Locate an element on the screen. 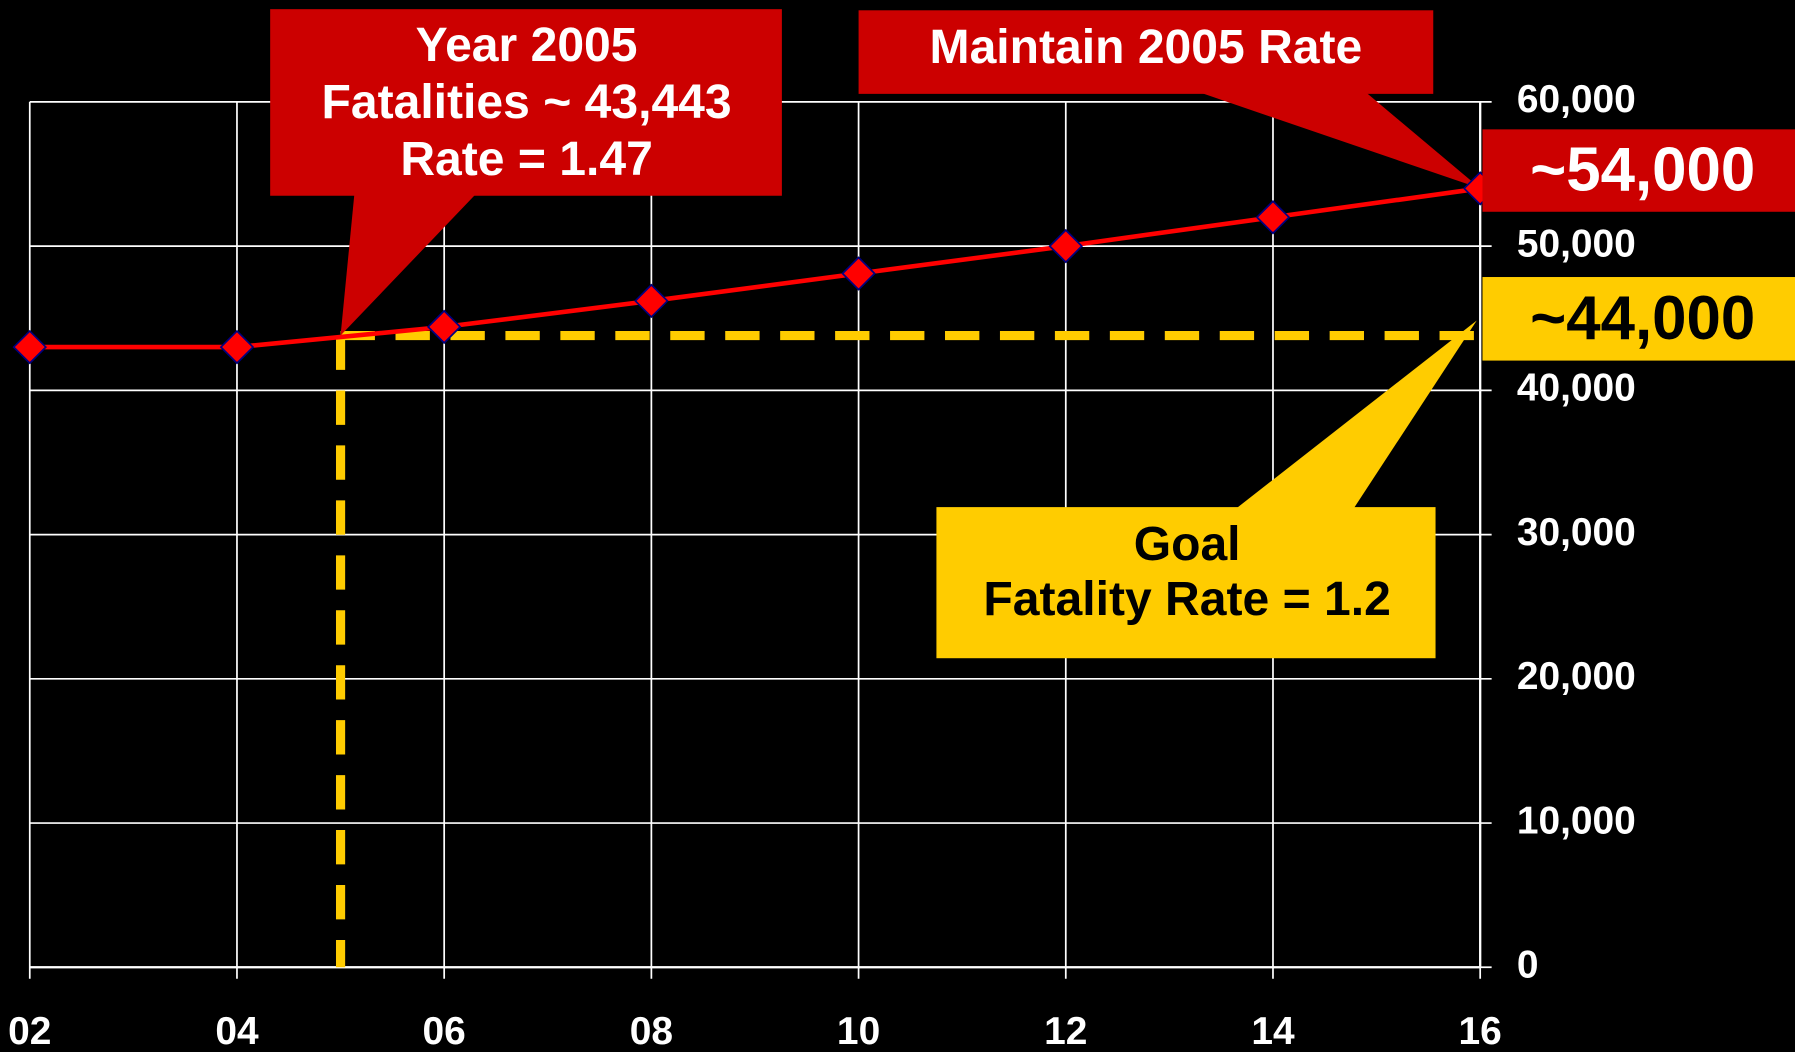  callout-text: Goal is located at coordinates (1187, 544).